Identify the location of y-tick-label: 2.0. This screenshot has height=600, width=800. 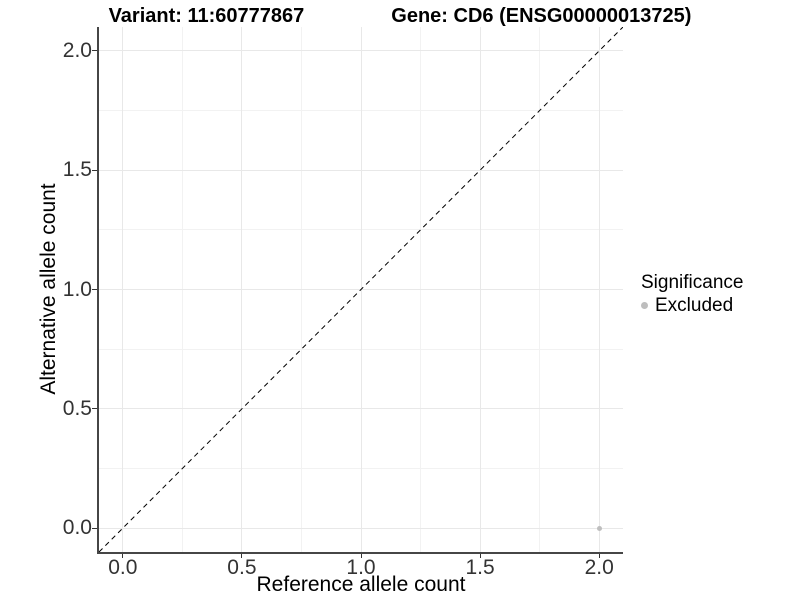
(77, 50).